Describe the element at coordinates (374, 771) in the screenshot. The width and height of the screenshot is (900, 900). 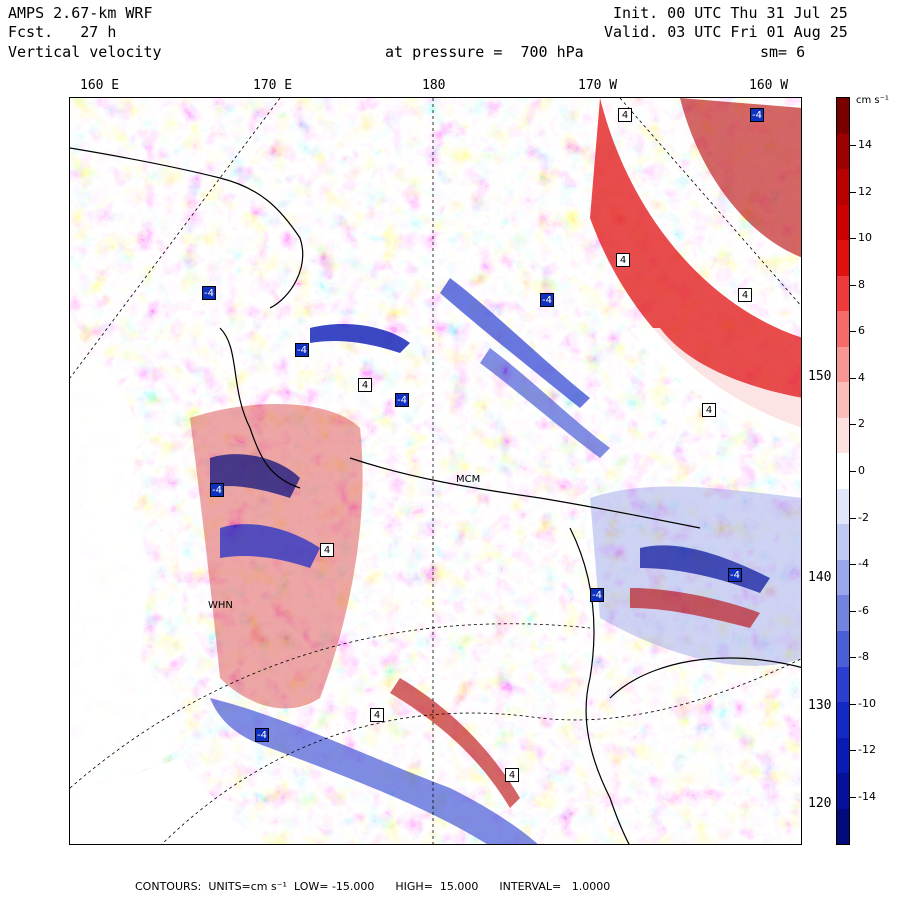
I see `coastal-downdraft-band` at that location.